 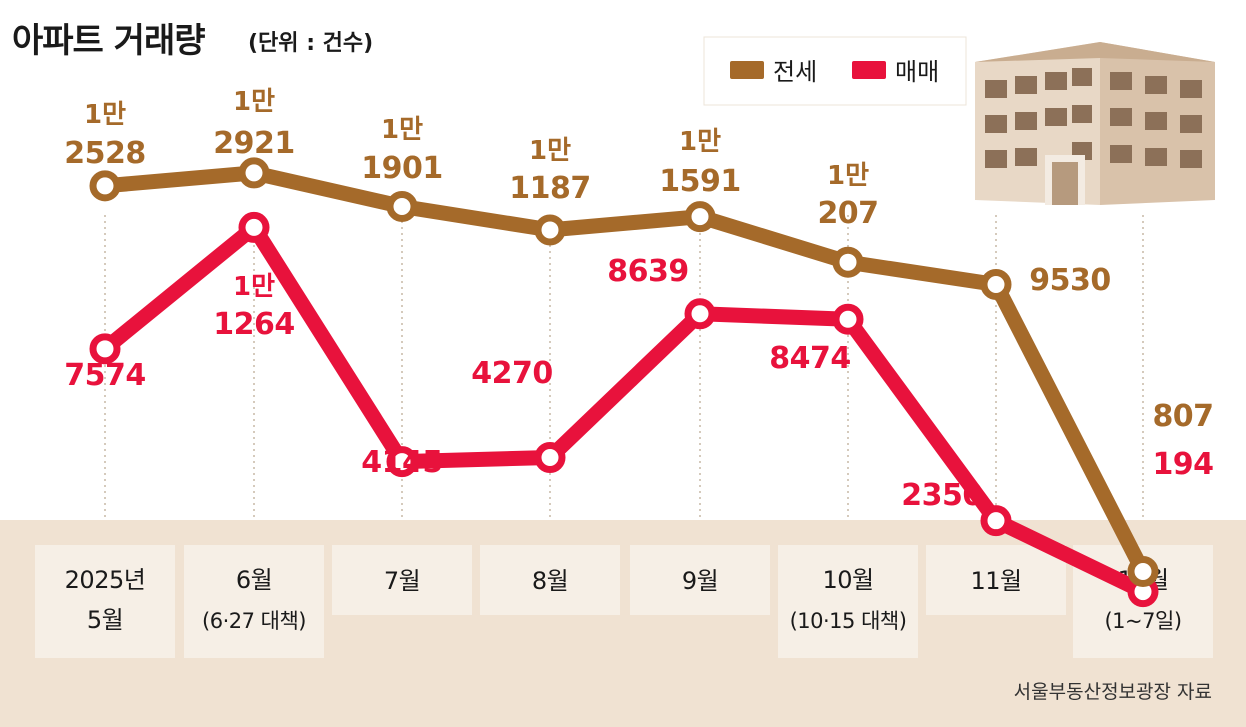 I want to click on category-label: 9월, so click(x=700, y=581).